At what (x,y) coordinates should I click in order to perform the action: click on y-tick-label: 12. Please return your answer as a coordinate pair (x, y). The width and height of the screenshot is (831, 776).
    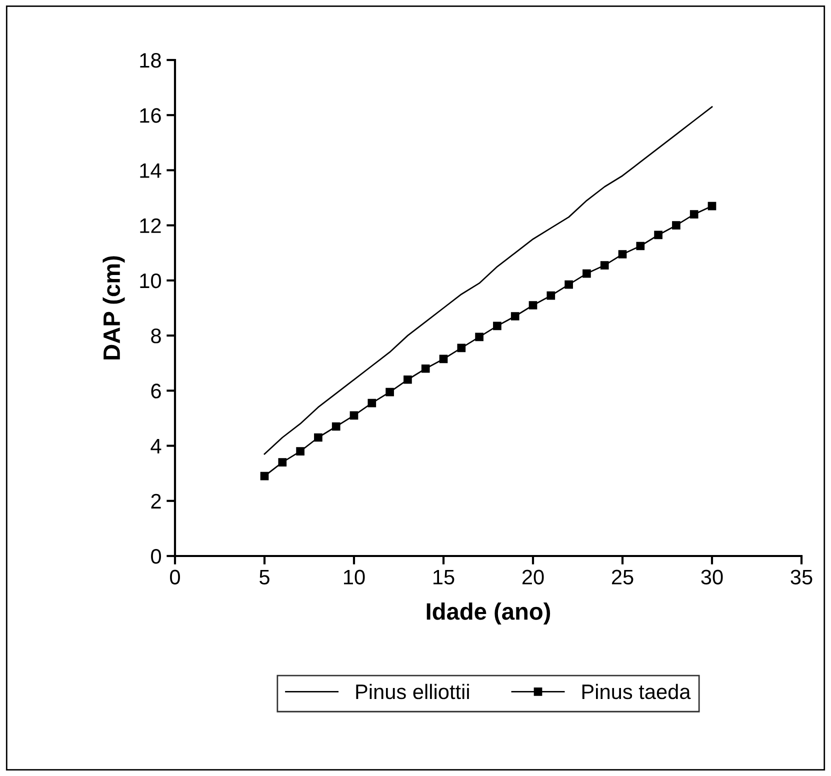
    Looking at the image, I should click on (150, 225).